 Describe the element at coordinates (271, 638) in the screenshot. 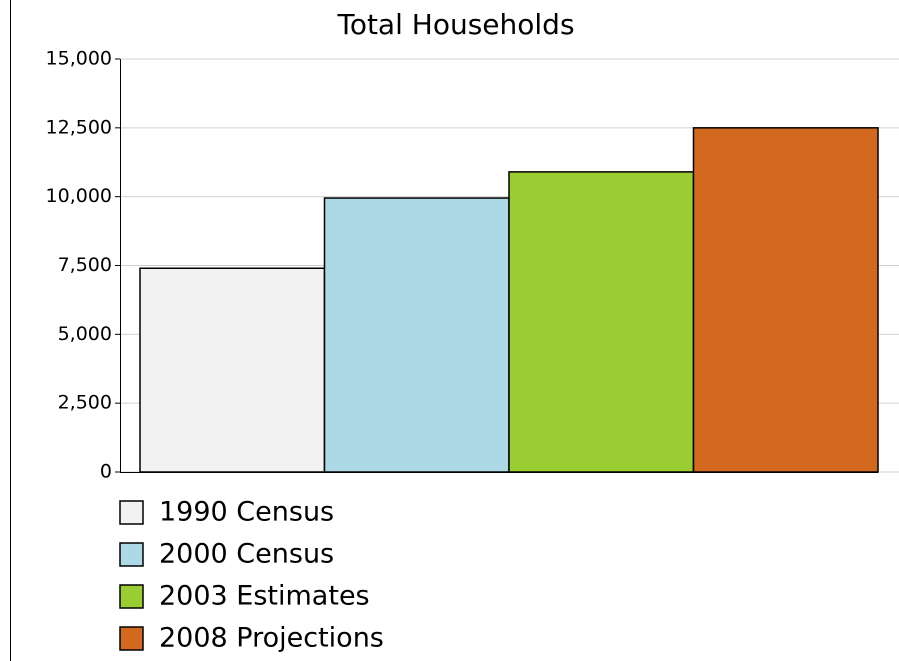

I see `legend-label: 2008 Projections` at that location.